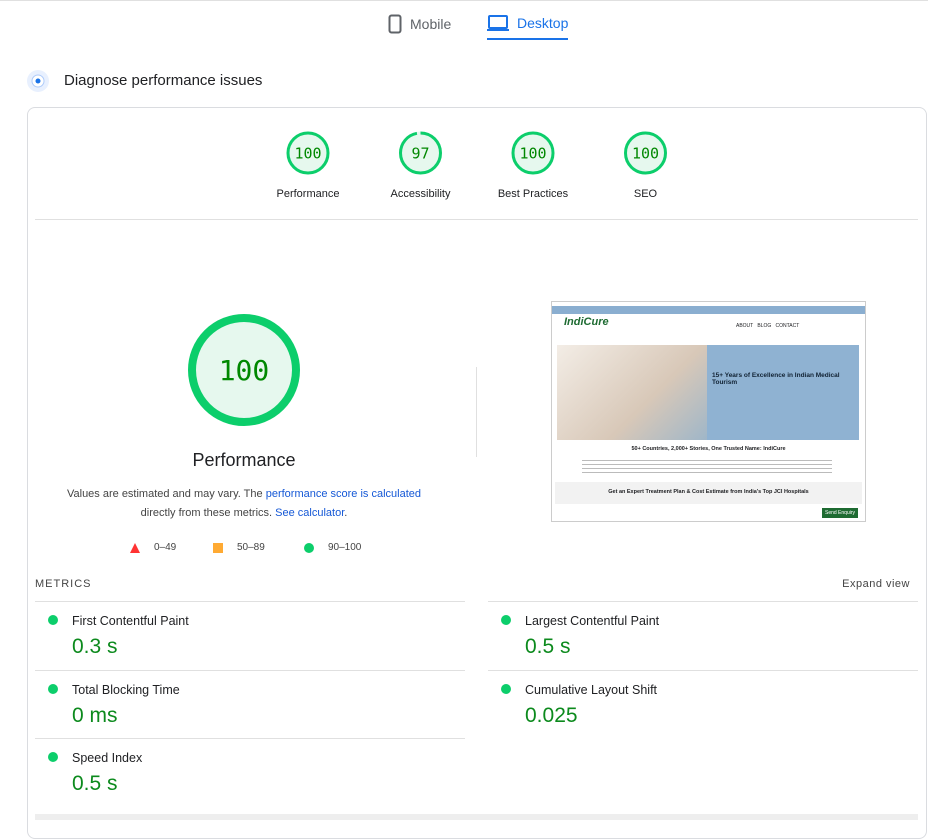 This screenshot has width=928, height=839. I want to click on nav: ABOUT BLOG CONTACT, so click(767, 326).